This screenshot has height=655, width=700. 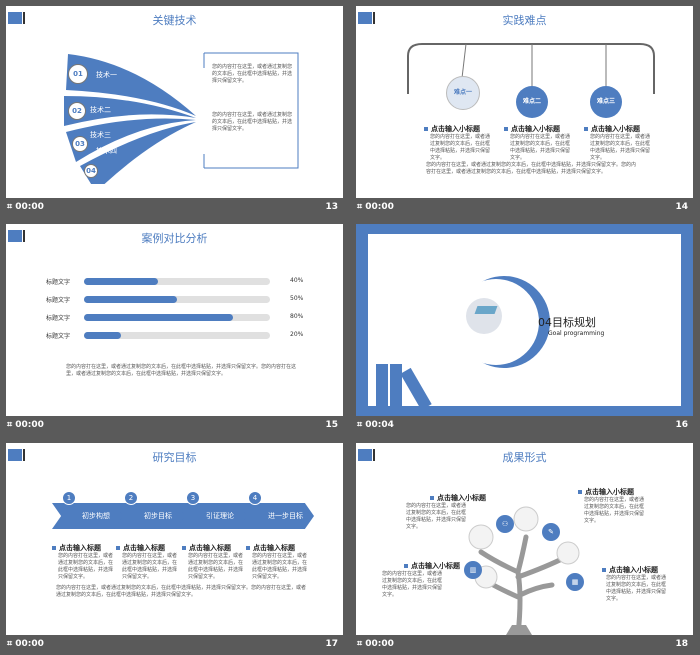 I want to click on column-subtitle-3: 点击输入标题, so click(x=206, y=548).